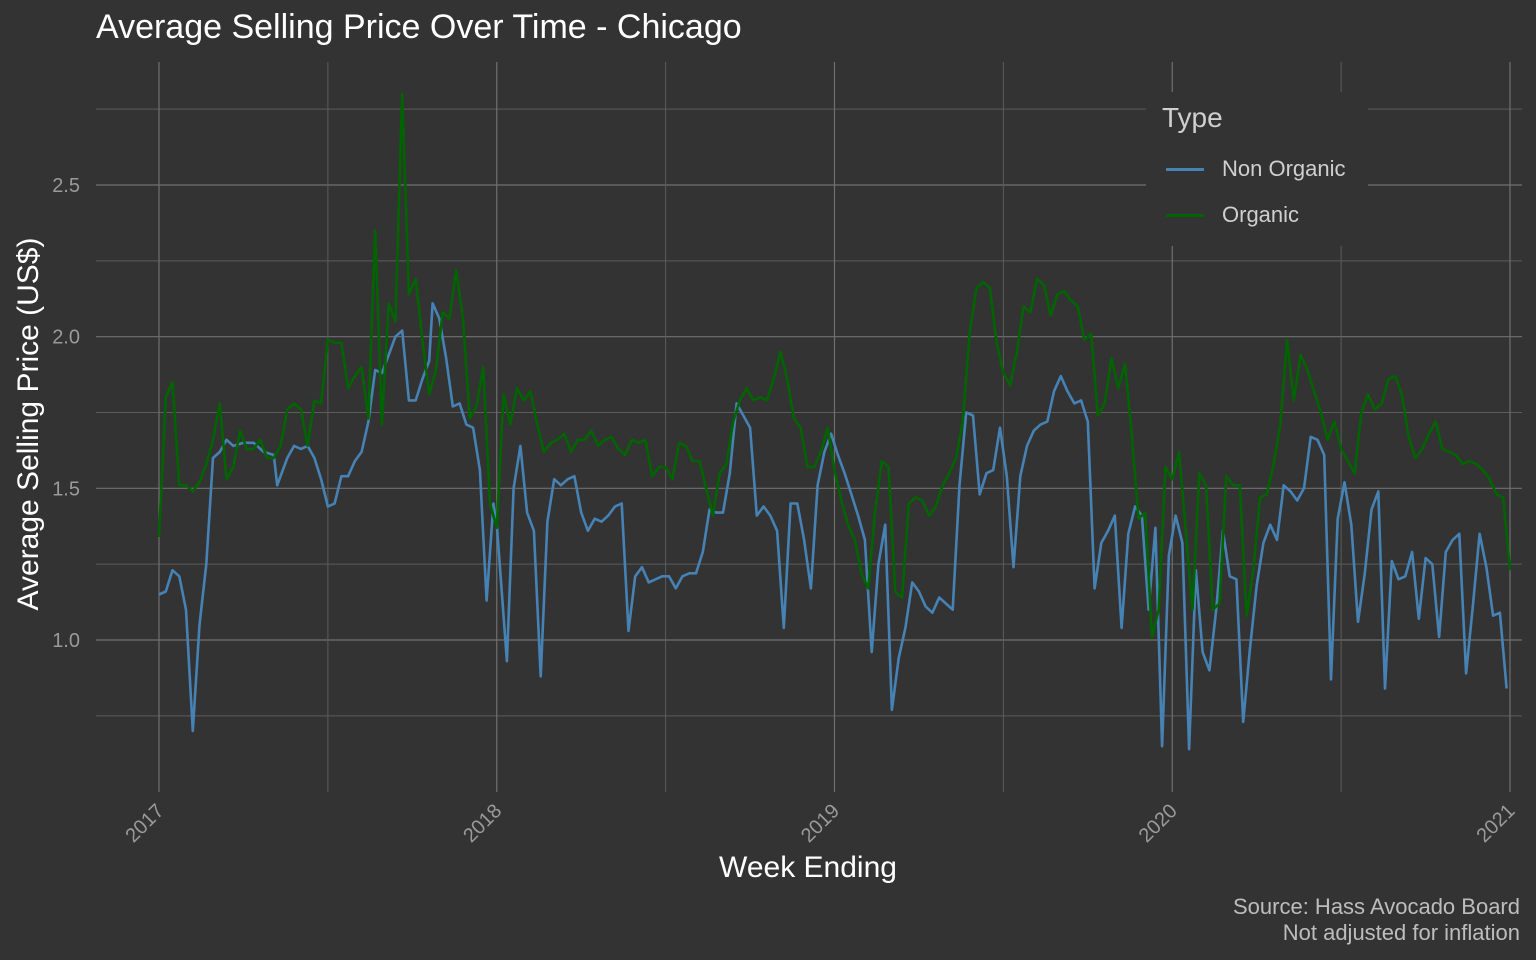 The image size is (1536, 960). What do you see at coordinates (482, 823) in the screenshot?
I see `x-tick-label: 2018` at bounding box center [482, 823].